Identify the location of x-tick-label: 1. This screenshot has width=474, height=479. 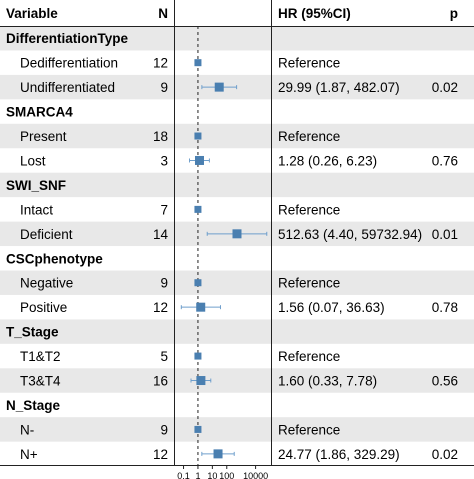
(197, 475).